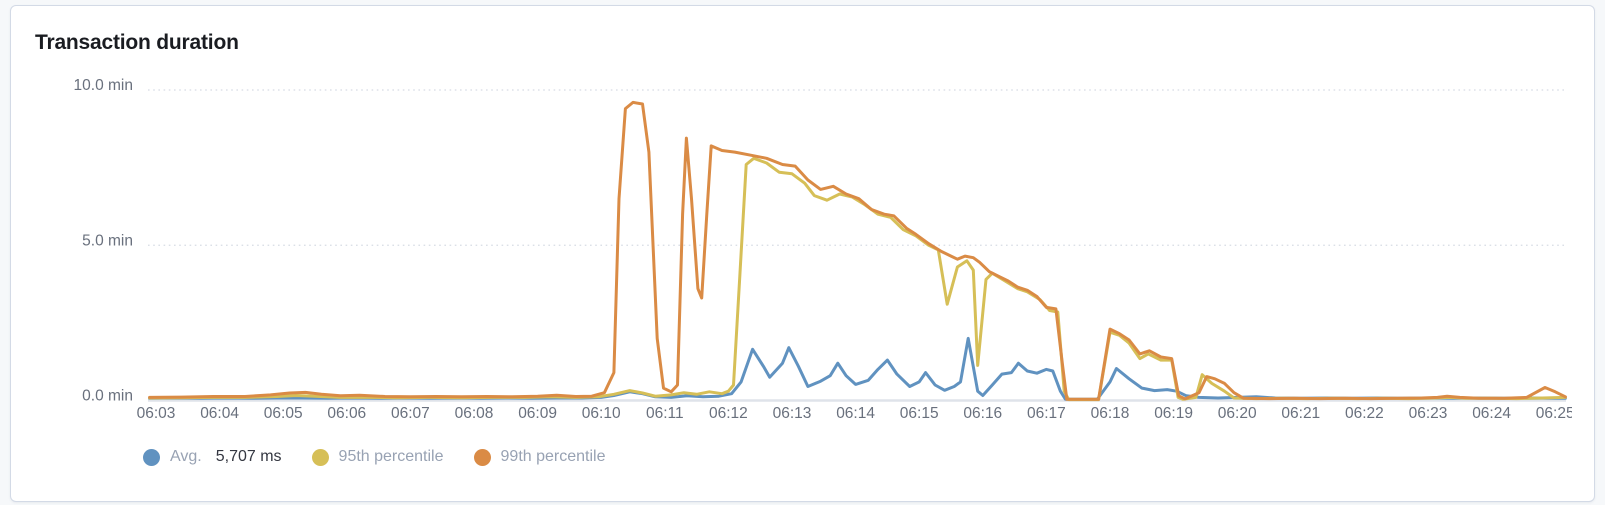  What do you see at coordinates (665, 413) in the screenshot?
I see `x-tick-label: 06:11` at bounding box center [665, 413].